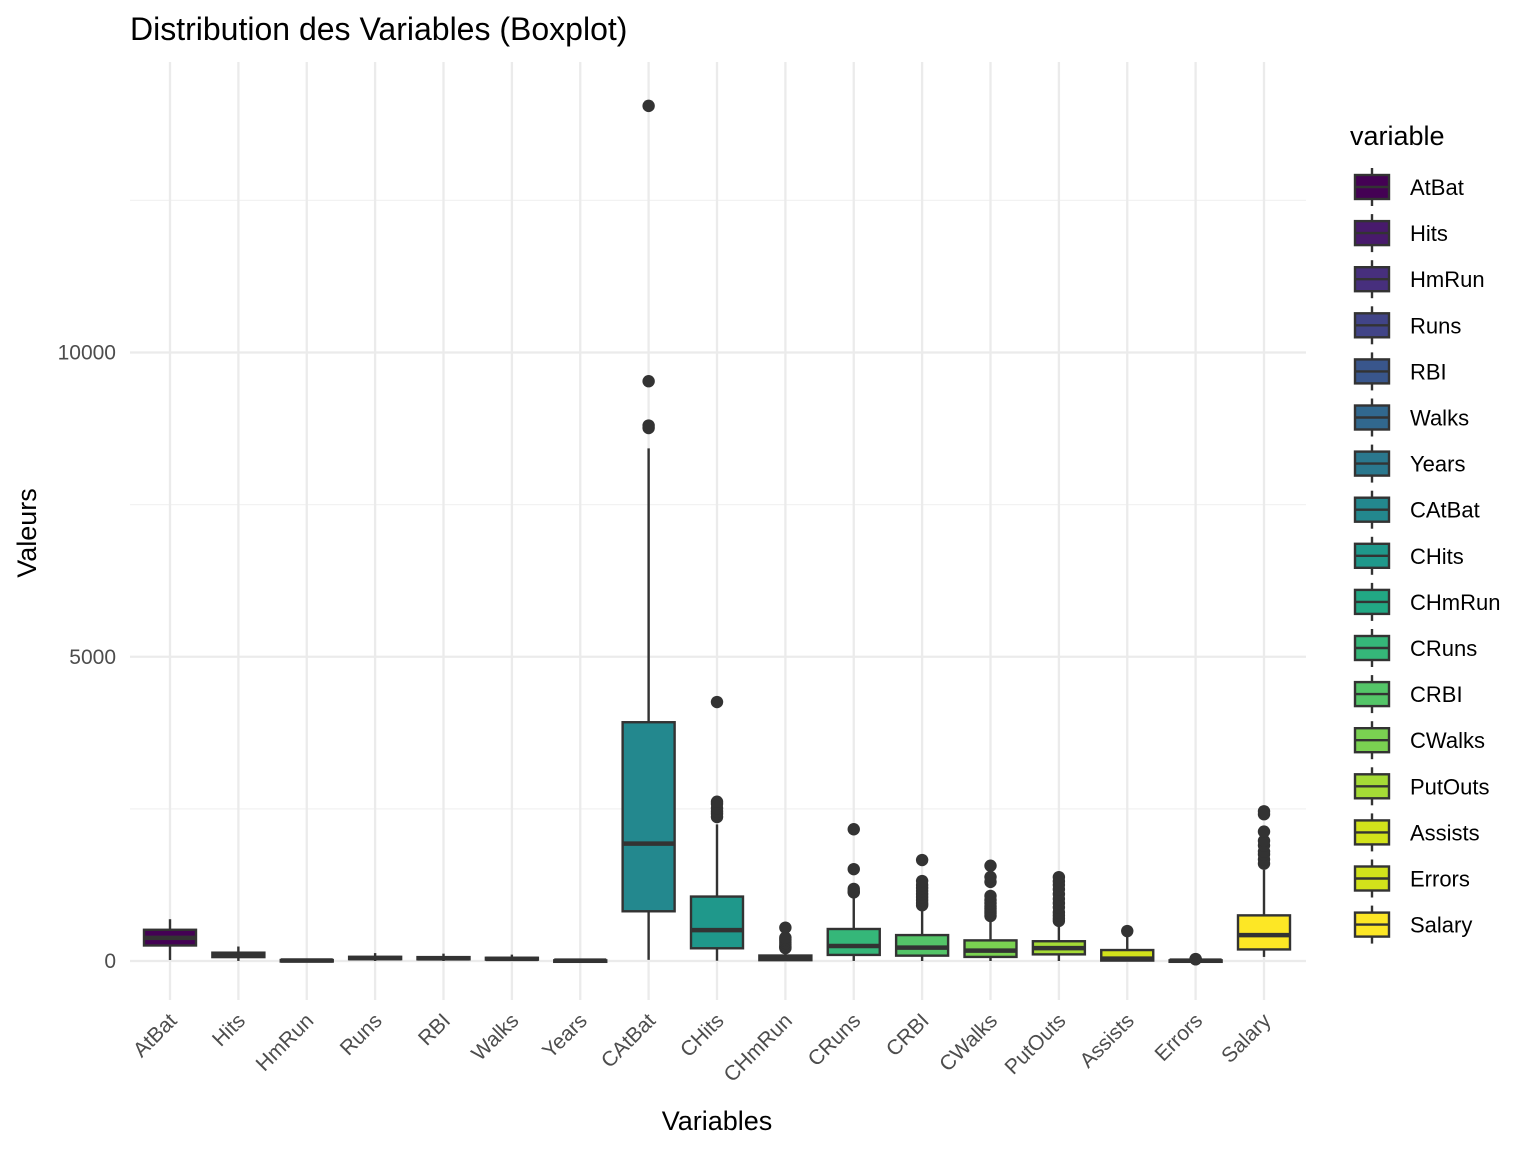 This screenshot has width=1536, height=1152. What do you see at coordinates (1439, 418) in the screenshot?
I see `legend-label: Walks` at bounding box center [1439, 418].